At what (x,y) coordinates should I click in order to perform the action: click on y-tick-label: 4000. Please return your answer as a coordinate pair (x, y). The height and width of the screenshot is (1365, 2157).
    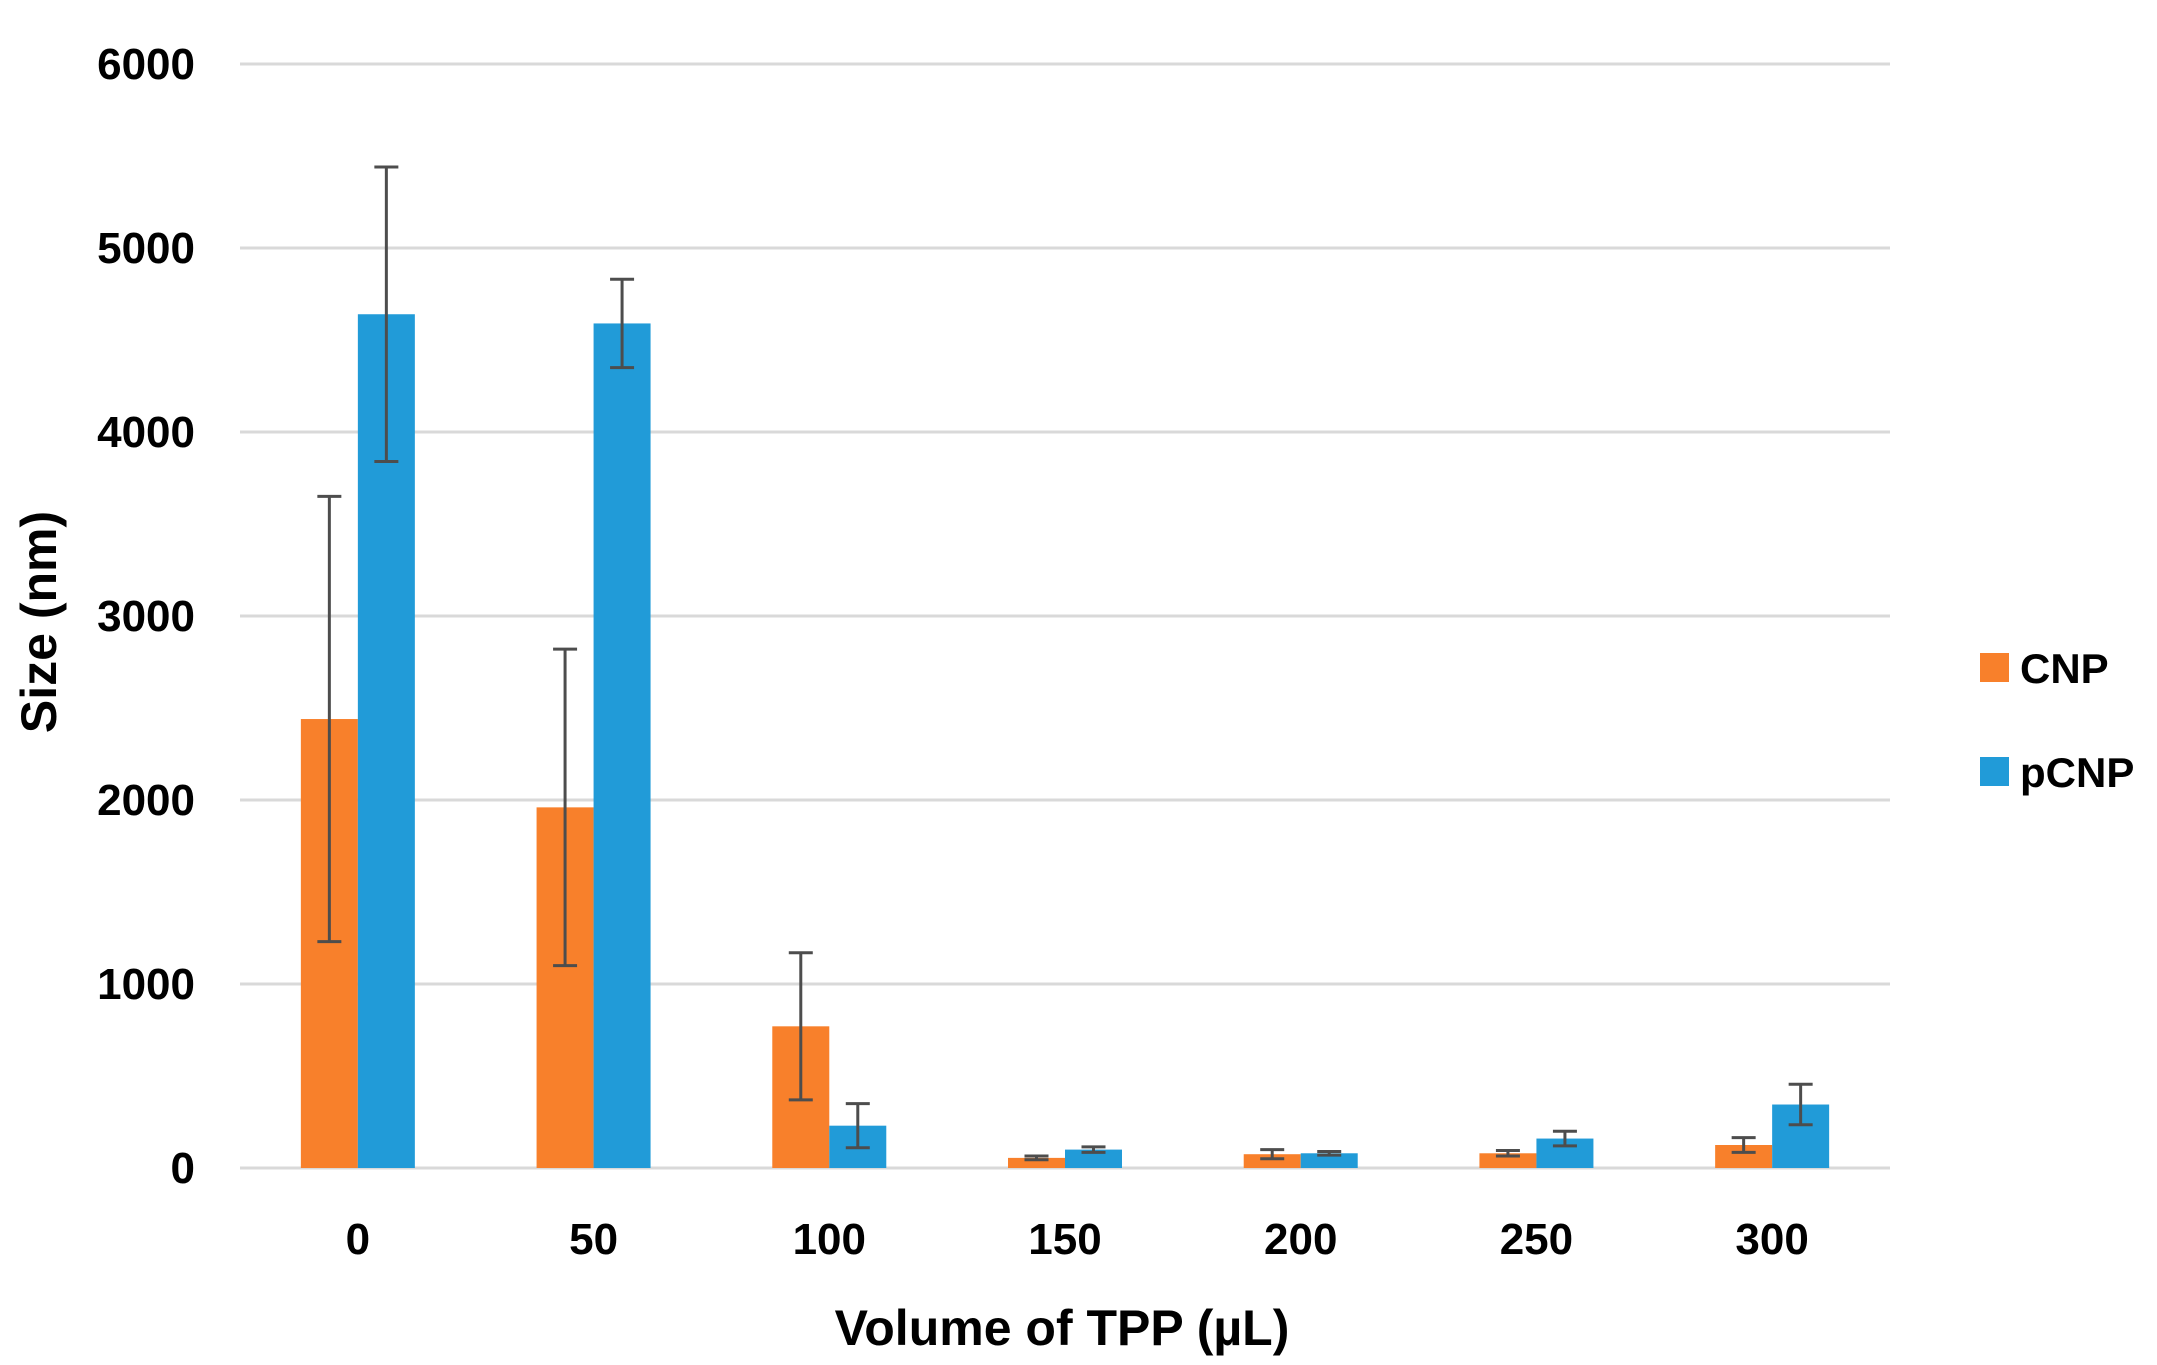
    Looking at the image, I should click on (146, 432).